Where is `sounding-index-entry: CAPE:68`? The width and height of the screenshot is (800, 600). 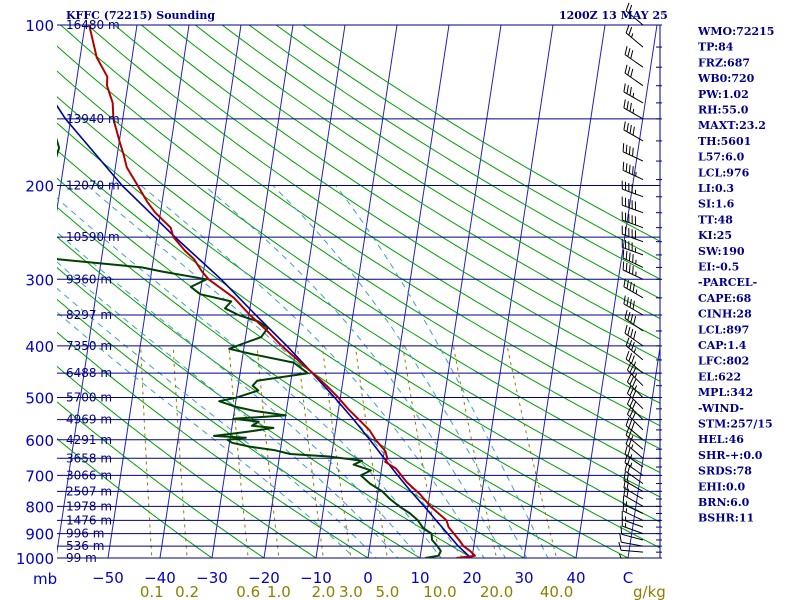 sounding-index-entry: CAPE:68 is located at coordinates (725, 298).